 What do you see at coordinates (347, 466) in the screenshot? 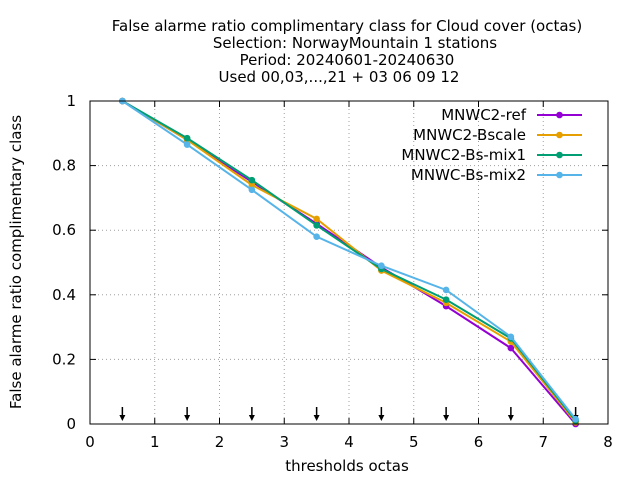
I see `x-axis-label: thresholds octas` at bounding box center [347, 466].